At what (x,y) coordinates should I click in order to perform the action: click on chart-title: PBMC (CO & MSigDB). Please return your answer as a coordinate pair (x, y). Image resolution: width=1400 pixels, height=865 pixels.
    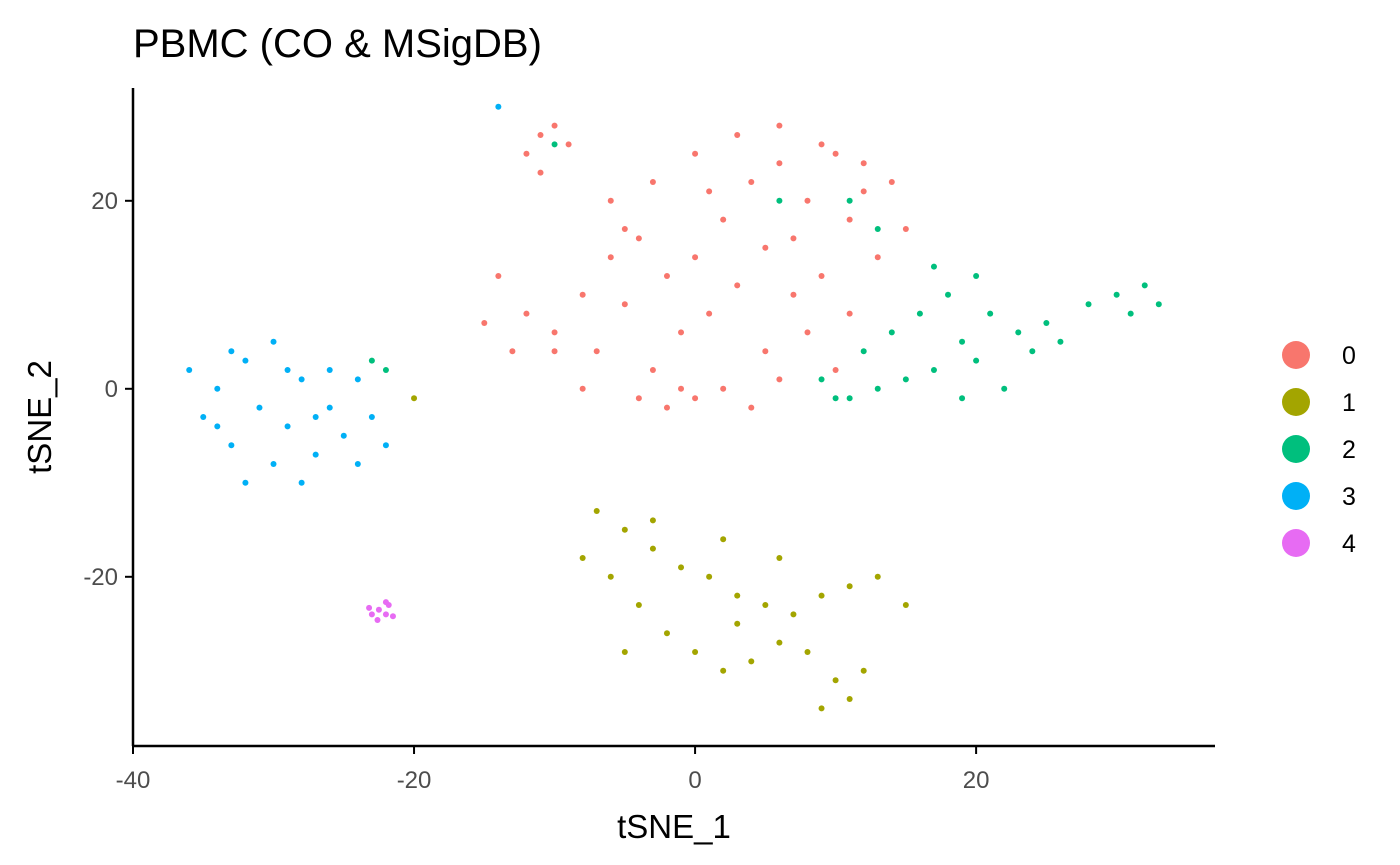
    Looking at the image, I should click on (337, 44).